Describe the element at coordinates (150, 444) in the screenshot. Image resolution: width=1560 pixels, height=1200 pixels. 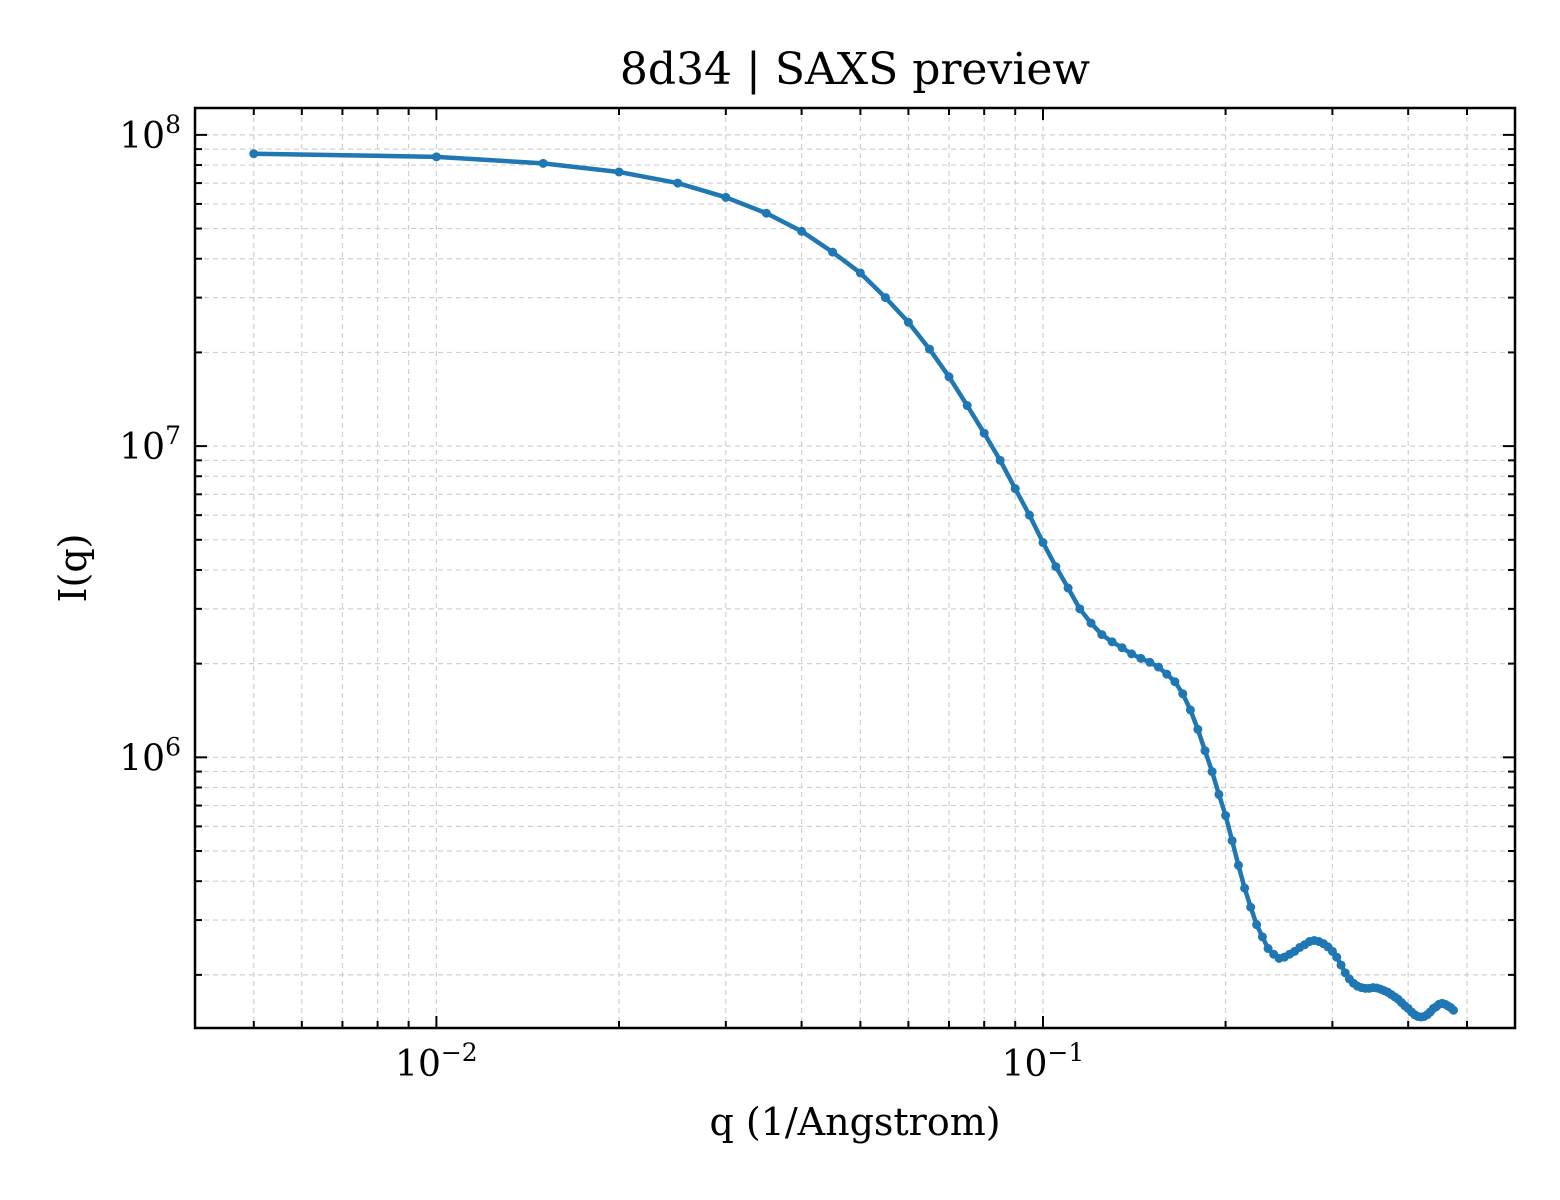
I see `y-tick-label: 10⁷` at that location.